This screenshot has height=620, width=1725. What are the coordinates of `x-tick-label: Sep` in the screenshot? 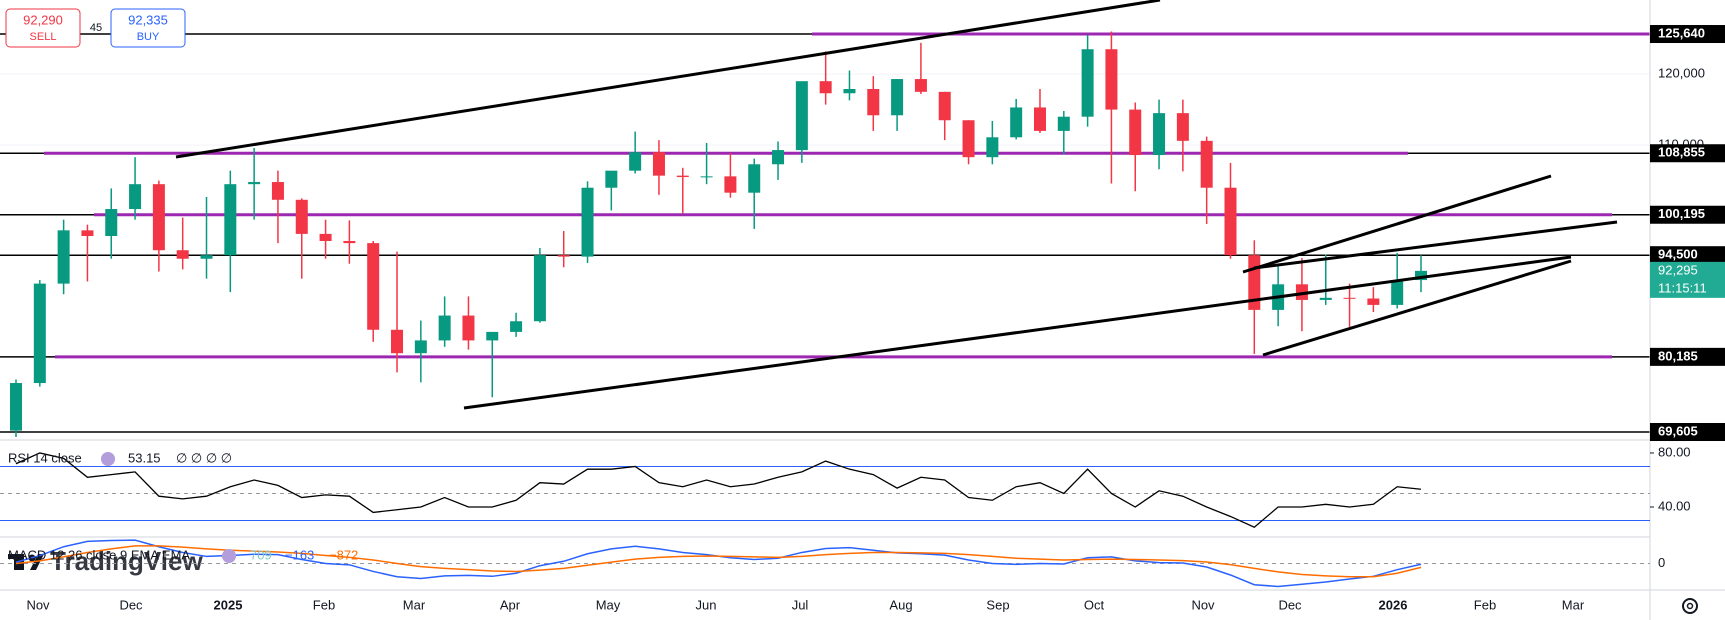 It's located at (997, 604).